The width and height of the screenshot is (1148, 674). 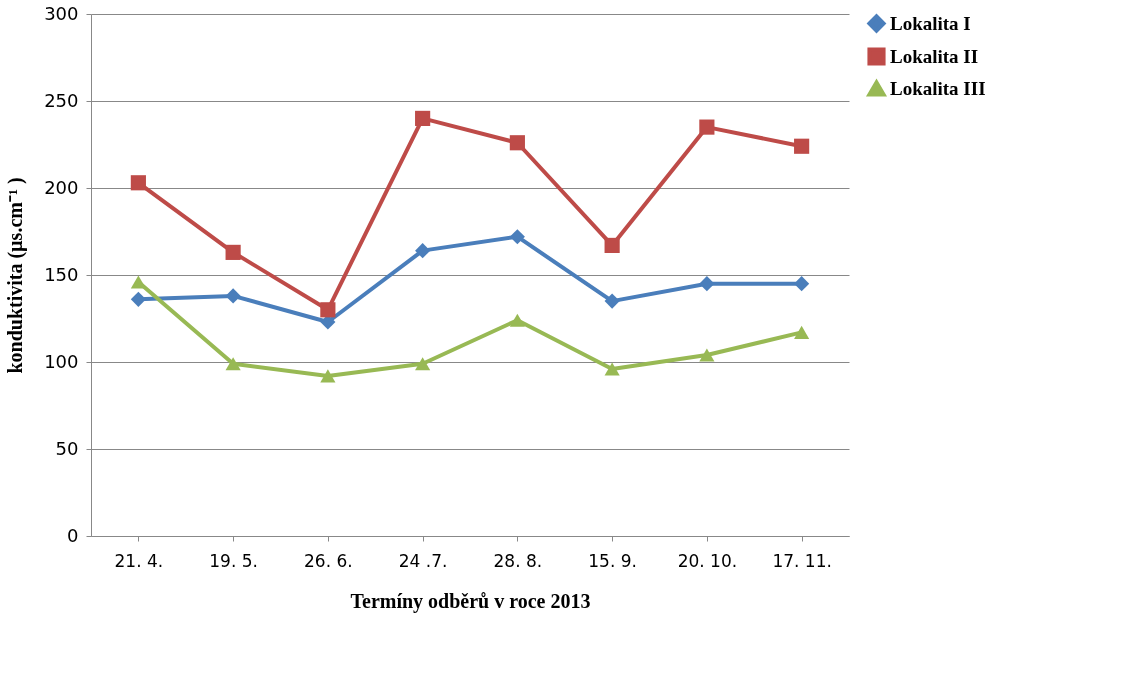 I want to click on x-tick-label: 28. 8., so click(x=518, y=560).